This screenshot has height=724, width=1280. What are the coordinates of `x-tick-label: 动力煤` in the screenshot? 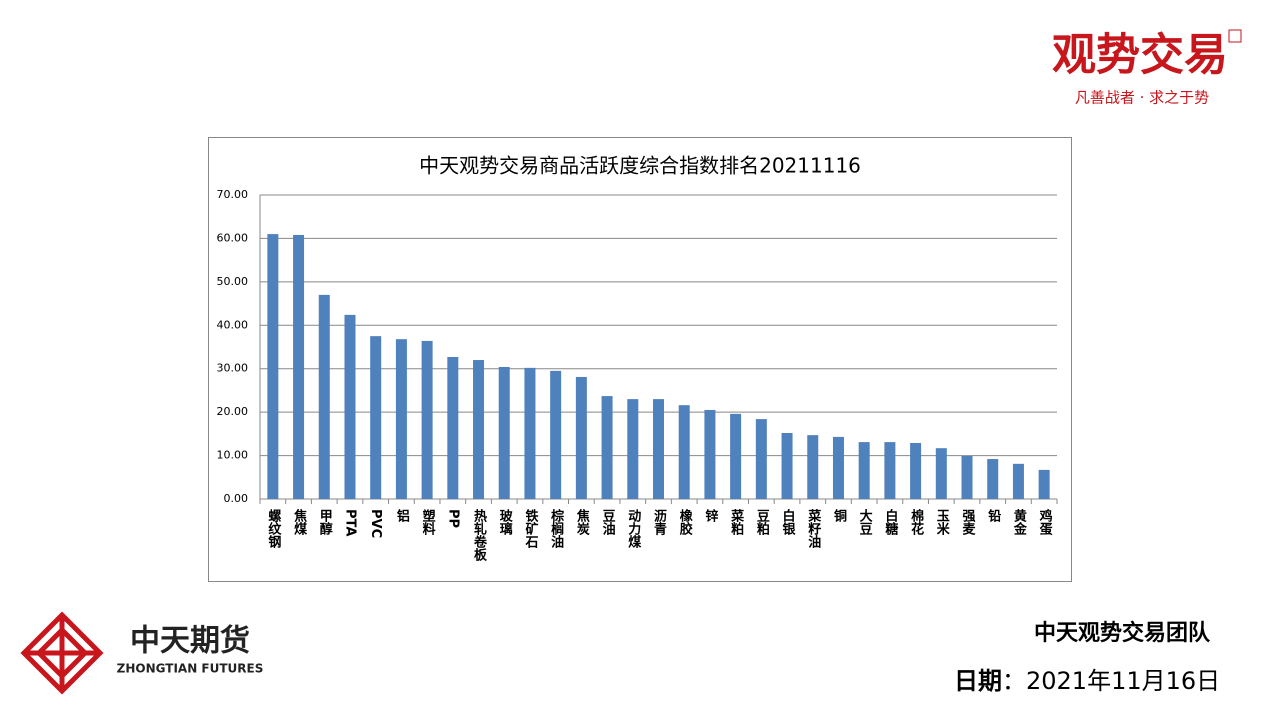 It's located at (633, 529).